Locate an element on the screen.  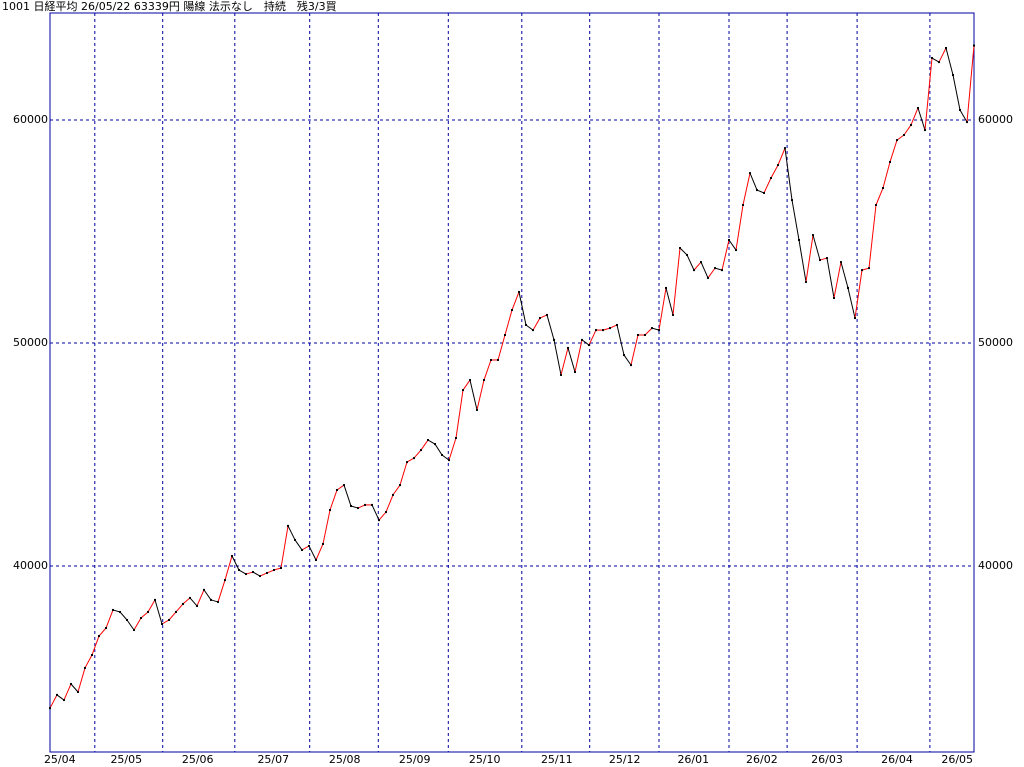
x-tick-label: 26/05 is located at coordinates (957, 759).